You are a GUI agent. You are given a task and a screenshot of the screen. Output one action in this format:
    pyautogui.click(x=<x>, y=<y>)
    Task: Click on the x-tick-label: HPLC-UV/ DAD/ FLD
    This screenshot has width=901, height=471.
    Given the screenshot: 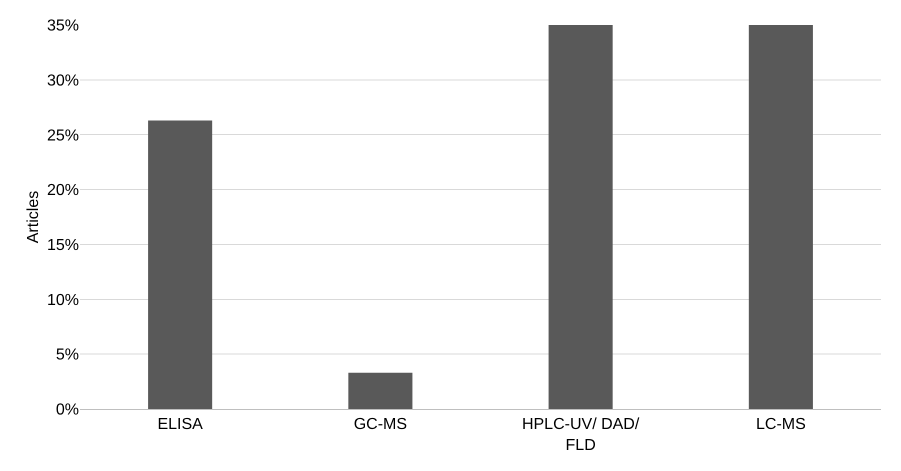 What is the action you would take?
    pyautogui.click(x=581, y=435)
    